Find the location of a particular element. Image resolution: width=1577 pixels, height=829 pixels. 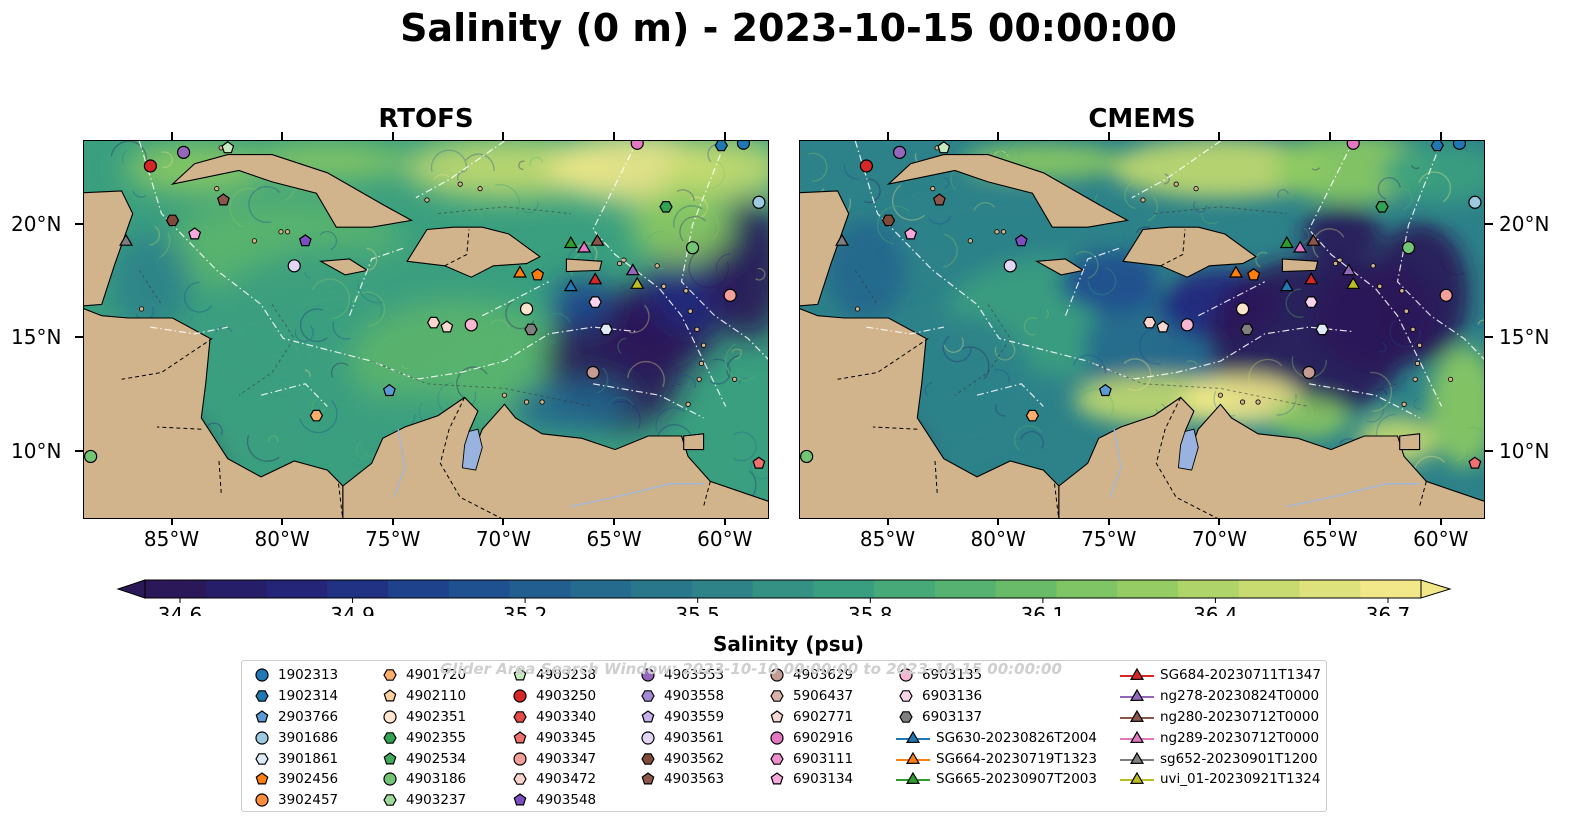

legend-label: 3901686 is located at coordinates (308, 737).